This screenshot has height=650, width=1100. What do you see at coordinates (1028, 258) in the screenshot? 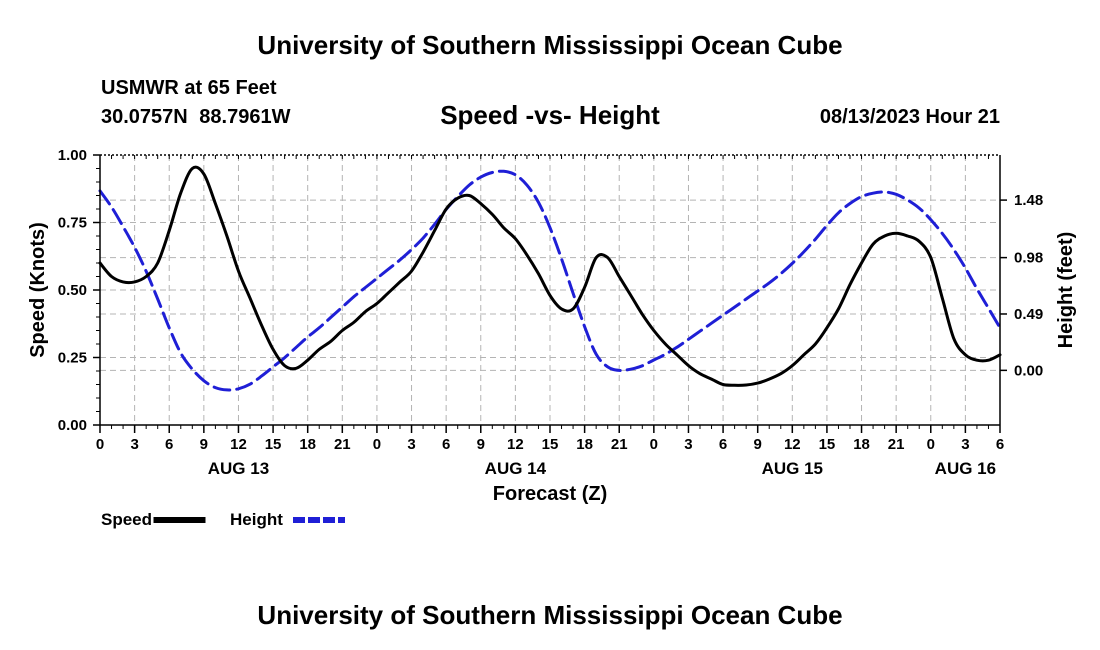
I see `y2-tick-label: 0.98` at bounding box center [1028, 258].